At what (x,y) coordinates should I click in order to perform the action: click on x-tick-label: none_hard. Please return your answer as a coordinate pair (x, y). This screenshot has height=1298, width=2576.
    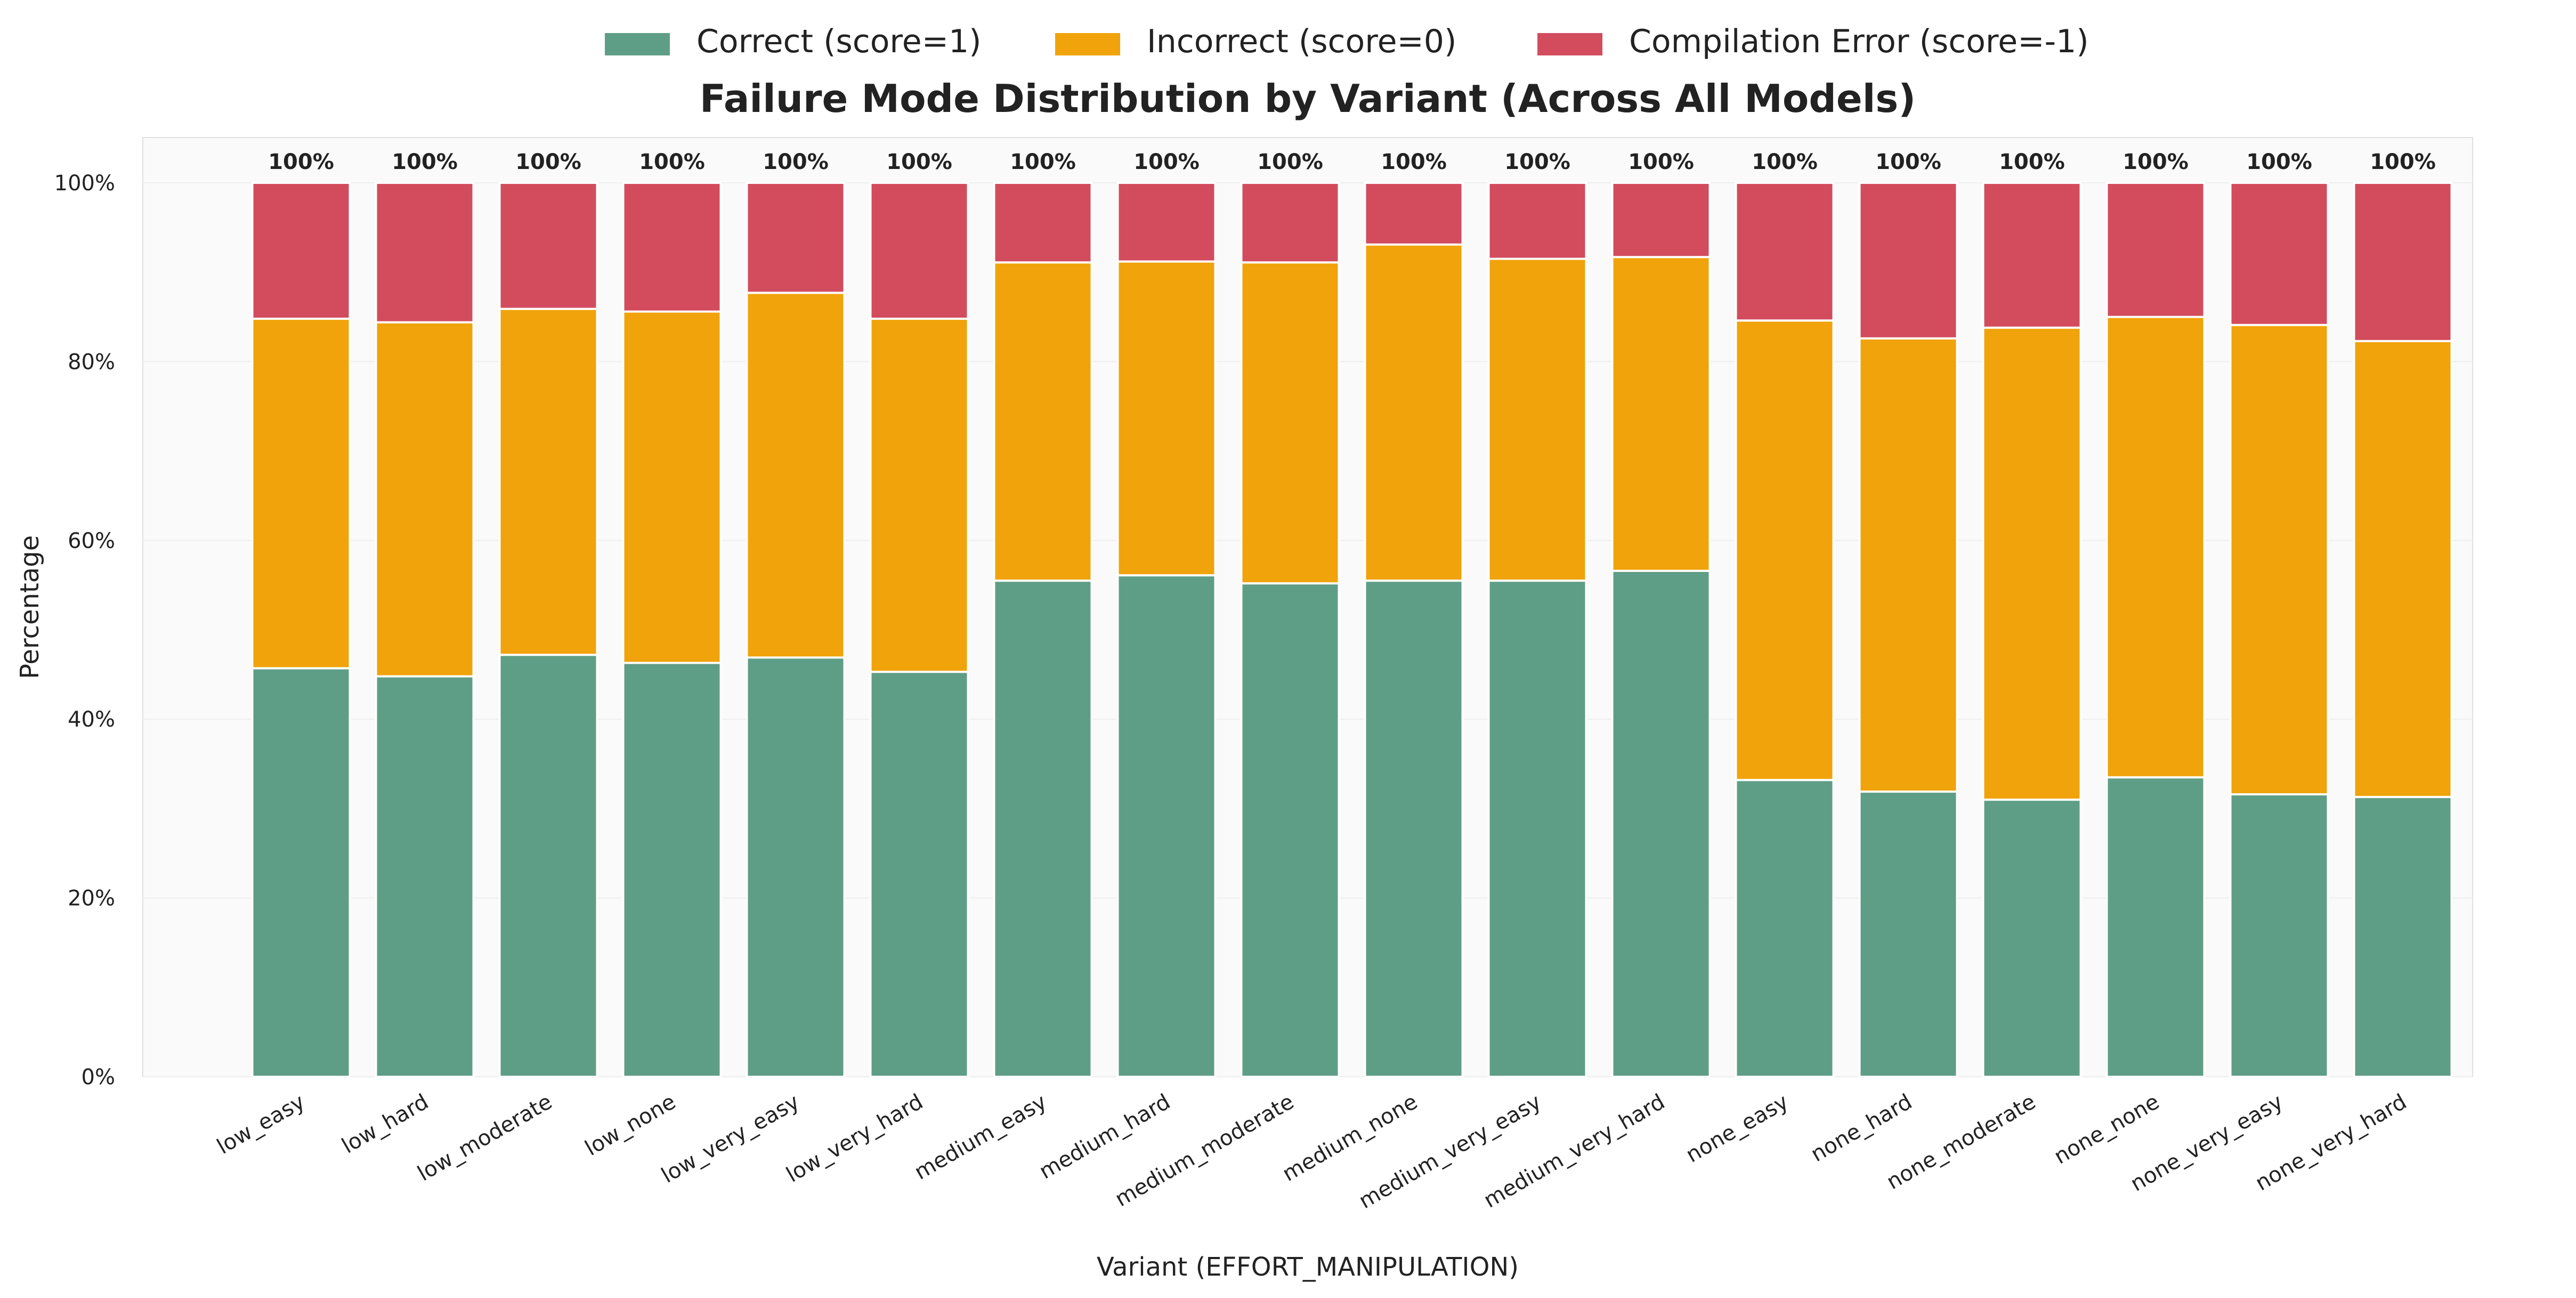
    Looking at the image, I should click on (1861, 1128).